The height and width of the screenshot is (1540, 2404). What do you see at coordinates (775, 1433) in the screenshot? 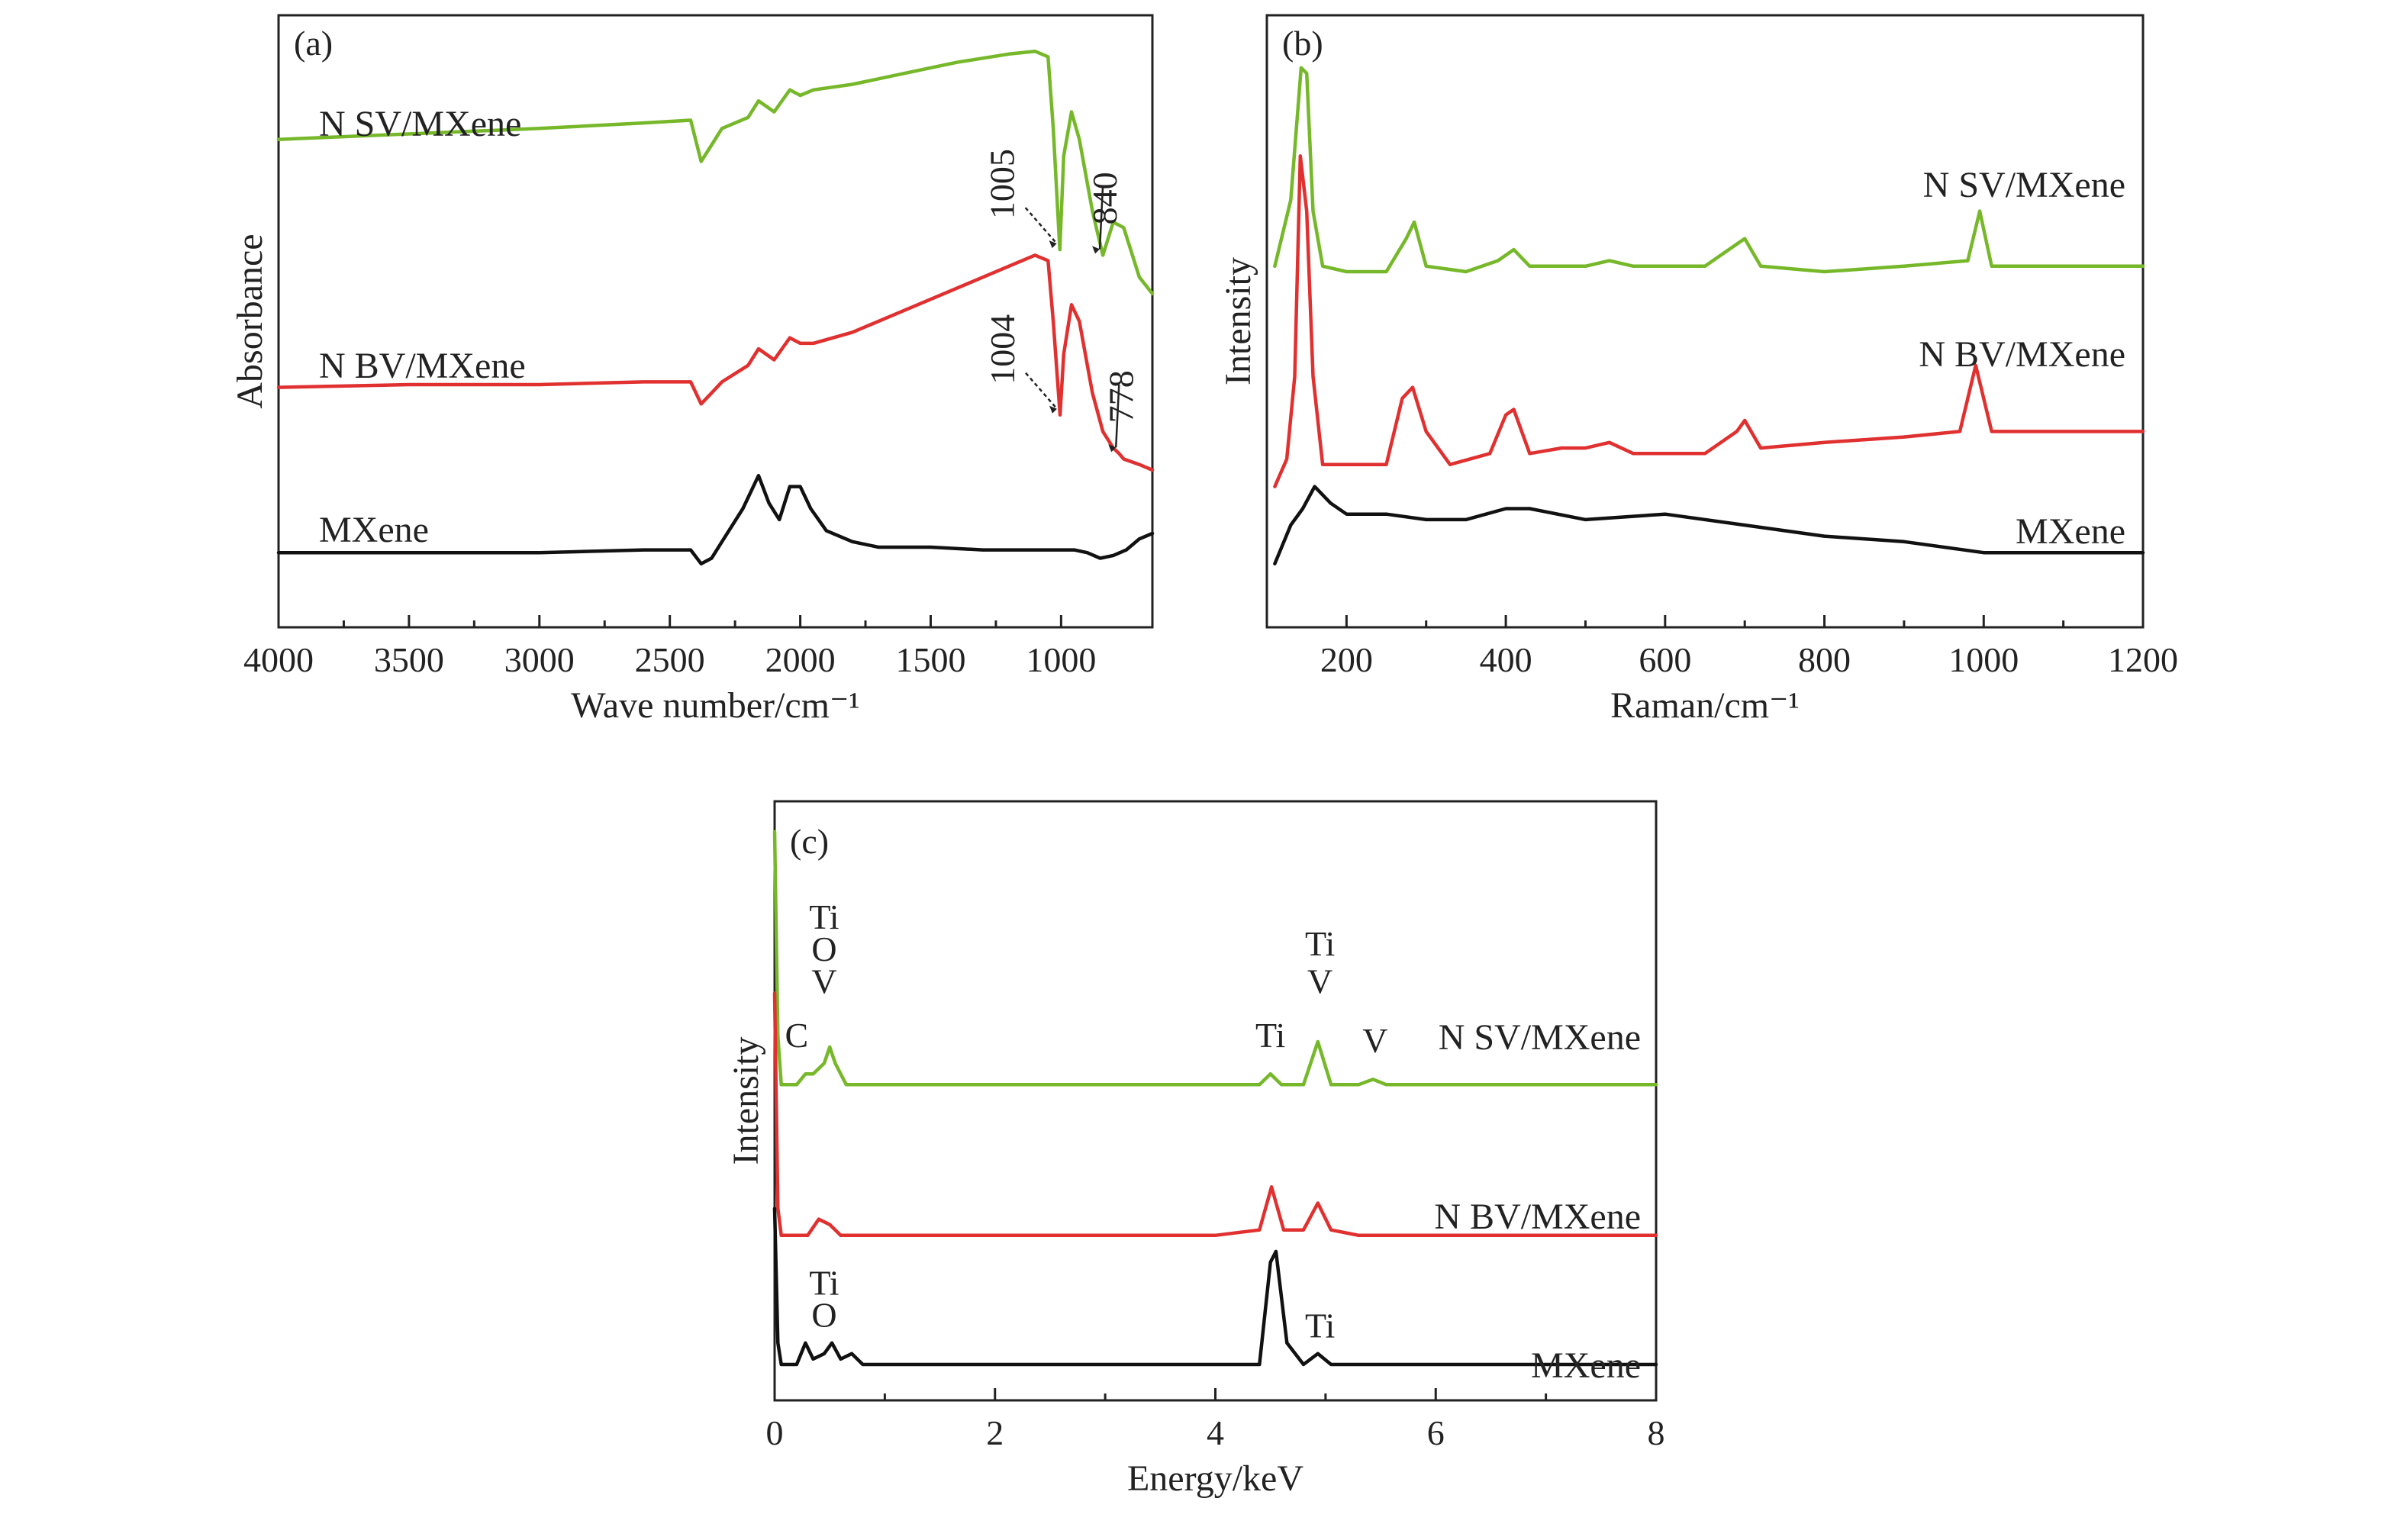
I see `x-tick-label: 0` at bounding box center [775, 1433].